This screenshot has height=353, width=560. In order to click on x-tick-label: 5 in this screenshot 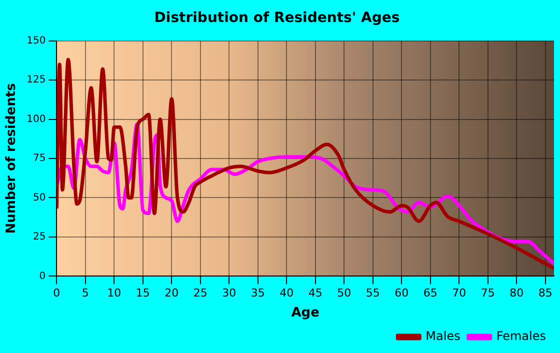, I will do `click(85, 293)`.